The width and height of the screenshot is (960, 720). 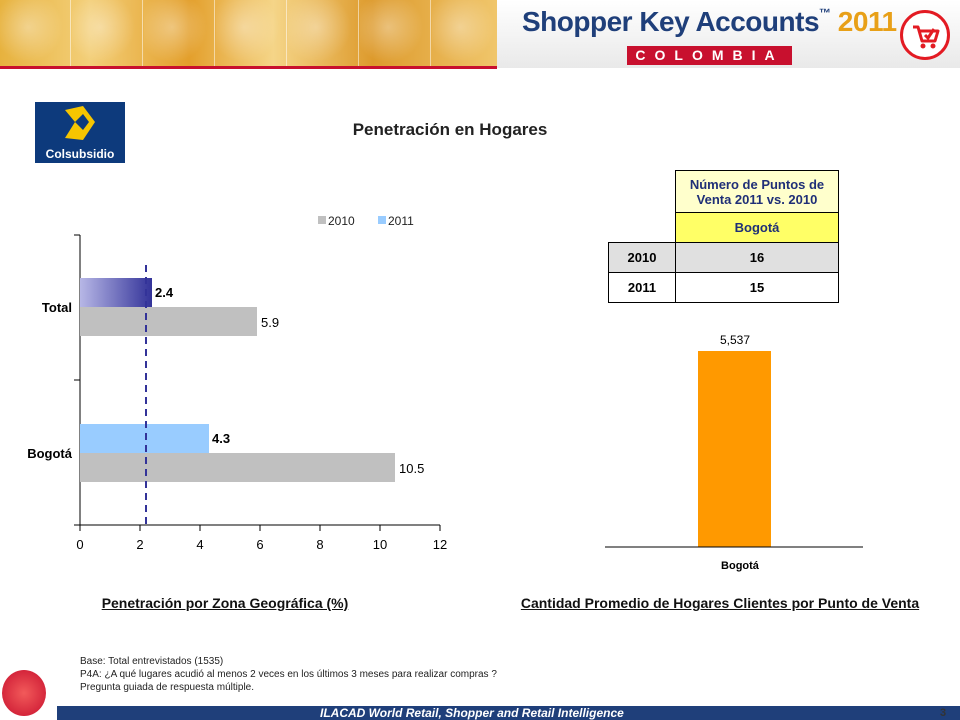 I want to click on row-value: 16, so click(x=757, y=257).